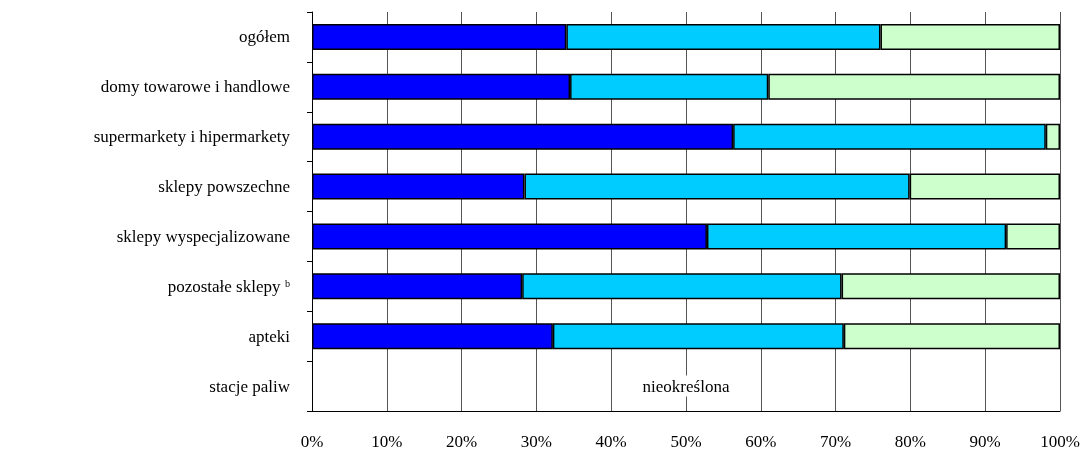  What do you see at coordinates (312, 441) in the screenshot?
I see `x-tick-label: 0%` at bounding box center [312, 441].